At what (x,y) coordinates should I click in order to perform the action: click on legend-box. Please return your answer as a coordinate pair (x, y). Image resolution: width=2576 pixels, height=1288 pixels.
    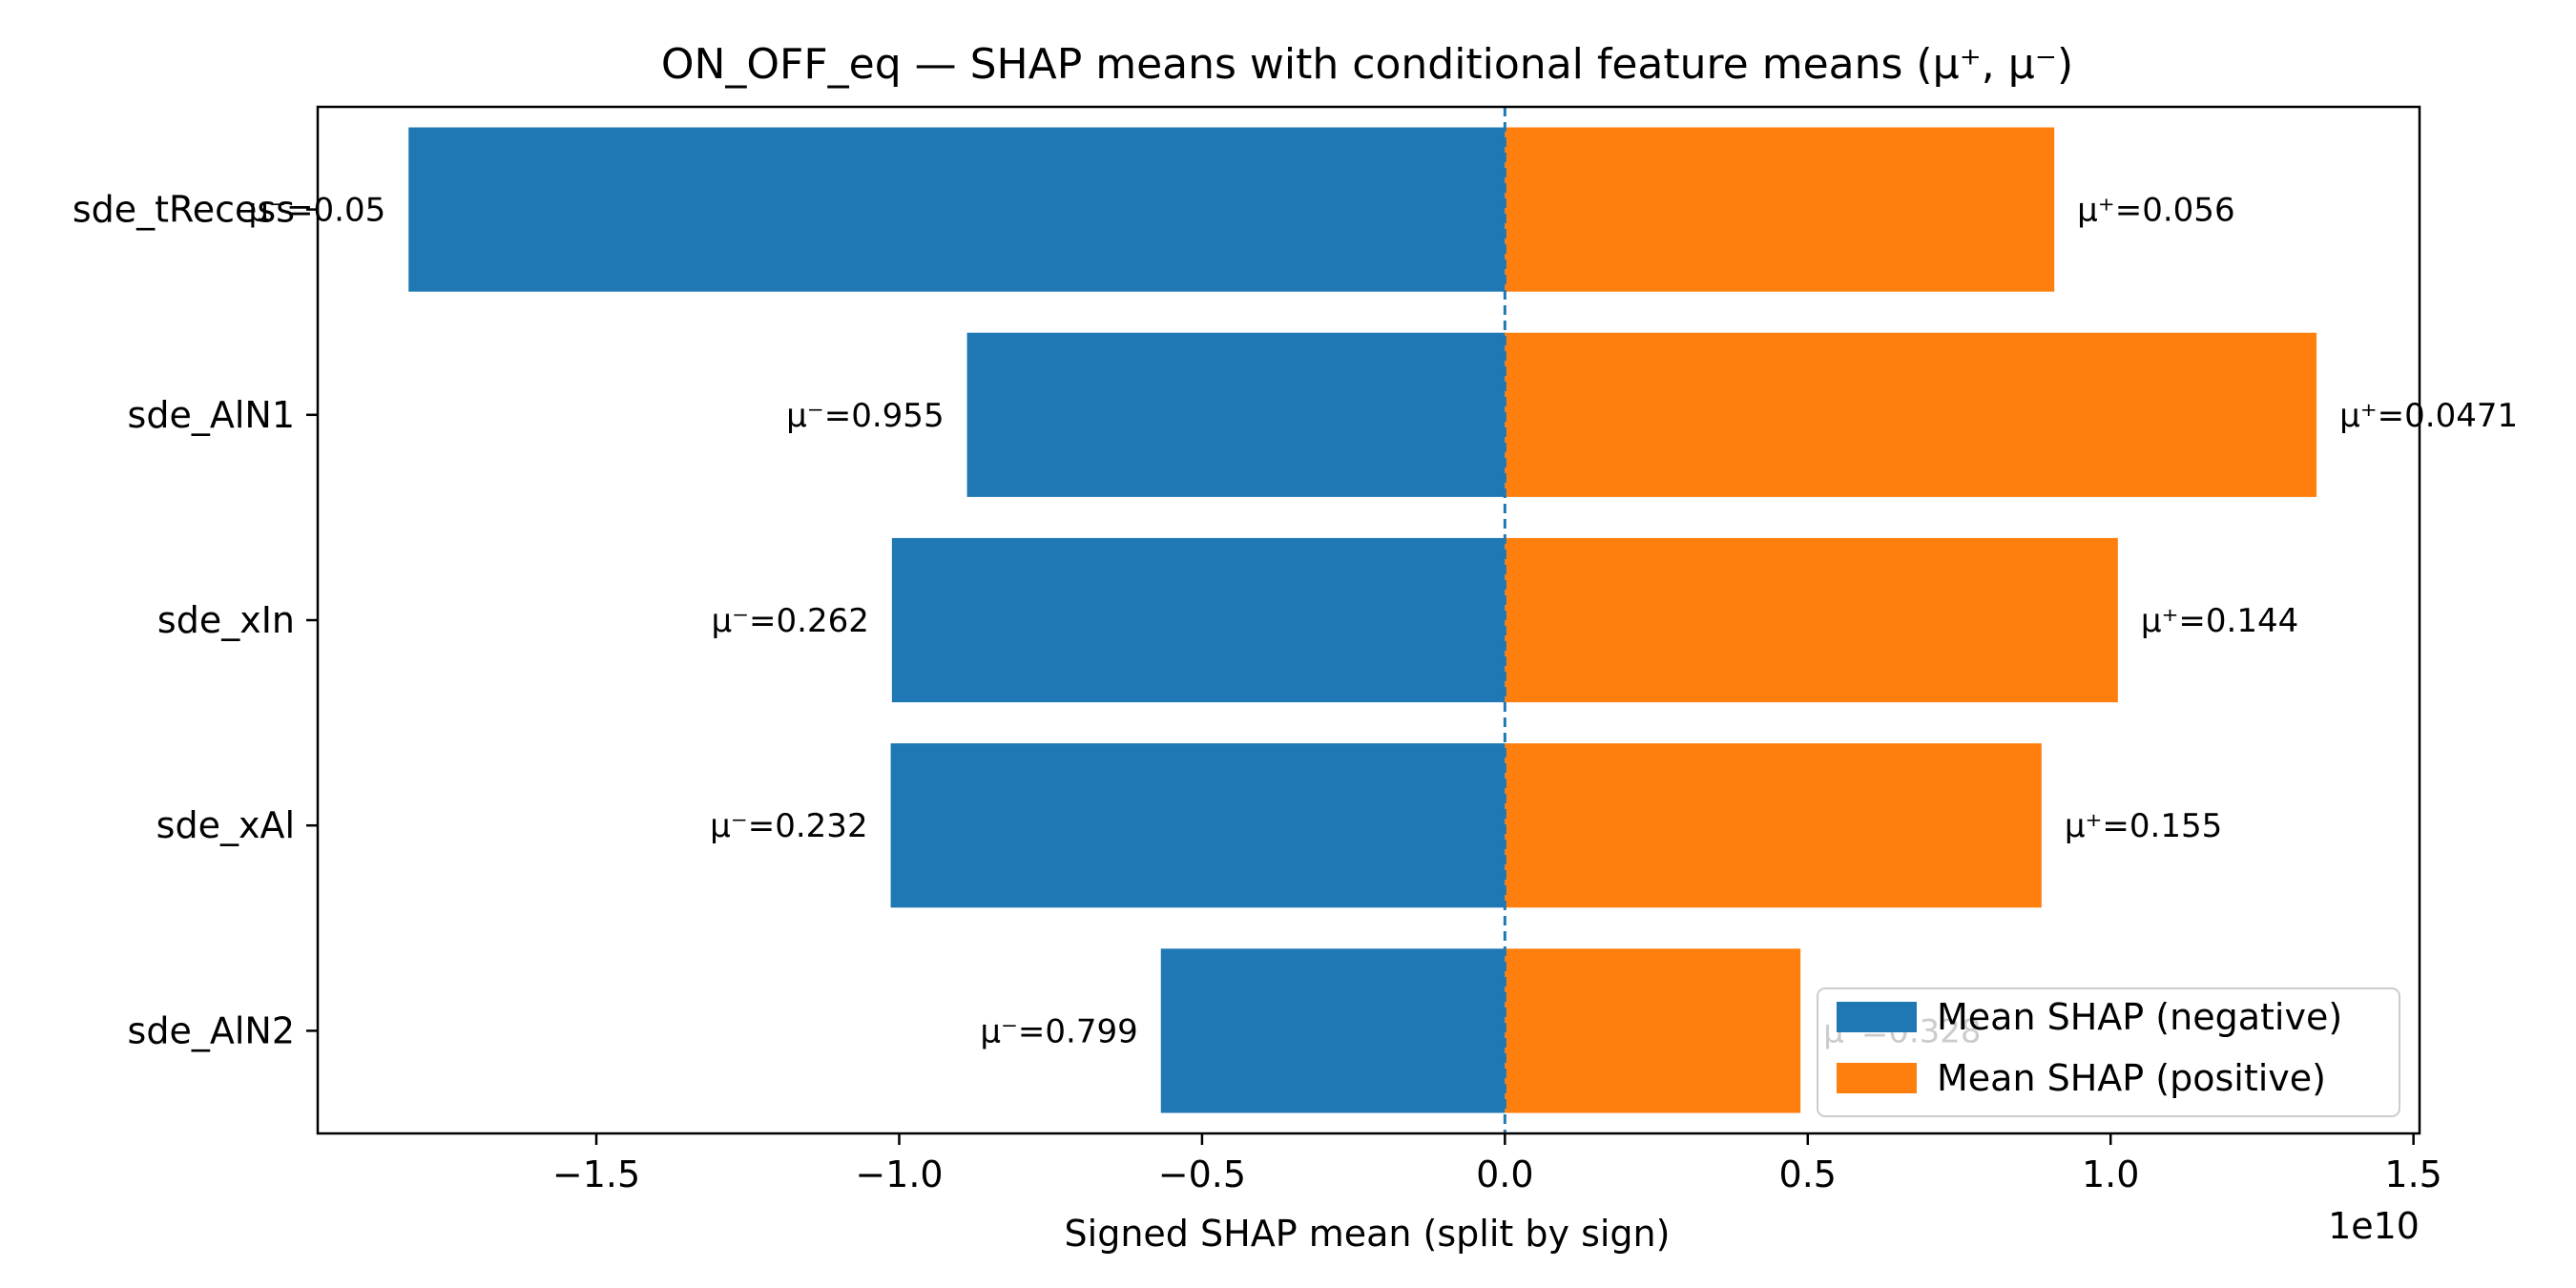
    Looking at the image, I should click on (2108, 1052).